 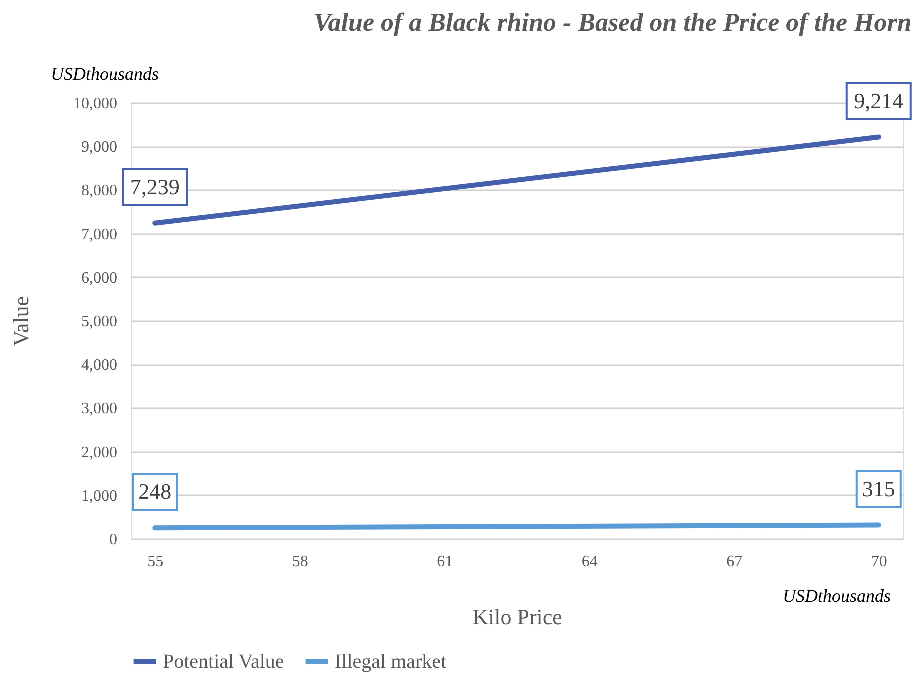 What do you see at coordinates (114, 540) in the screenshot?
I see `y-tick-label: 0` at bounding box center [114, 540].